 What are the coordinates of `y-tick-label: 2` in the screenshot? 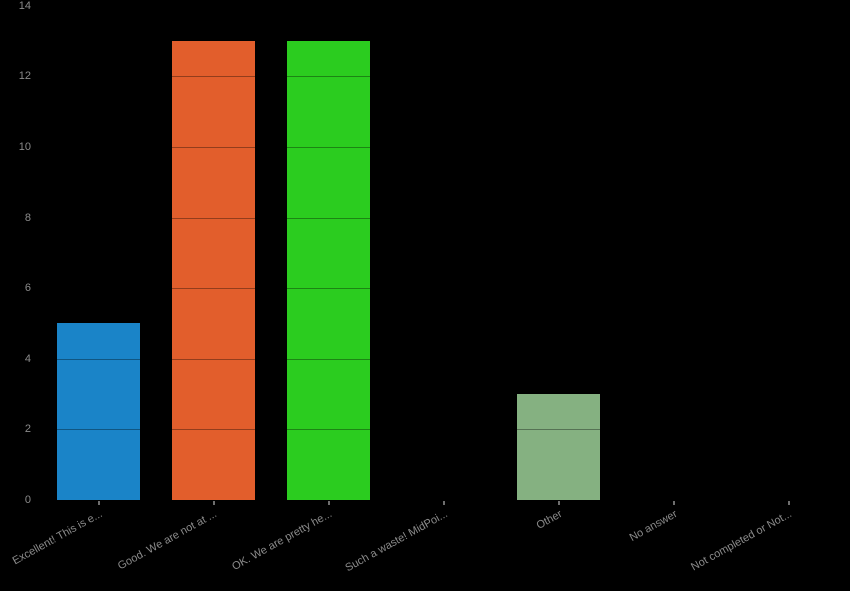 It's located at (27, 429).